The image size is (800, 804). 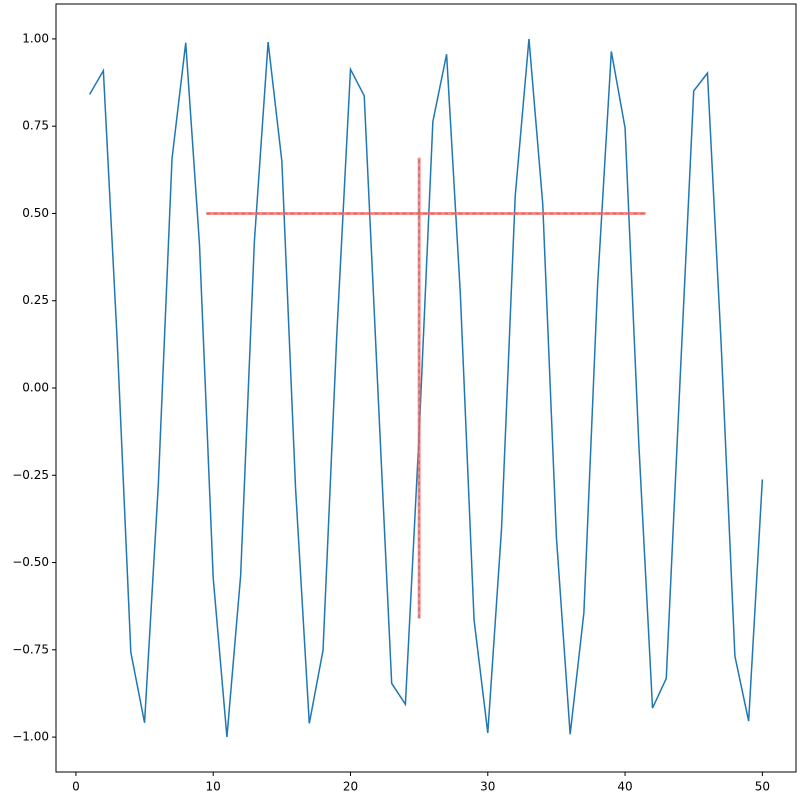 What do you see at coordinates (76, 787) in the screenshot?
I see `x-tick-label: 0` at bounding box center [76, 787].